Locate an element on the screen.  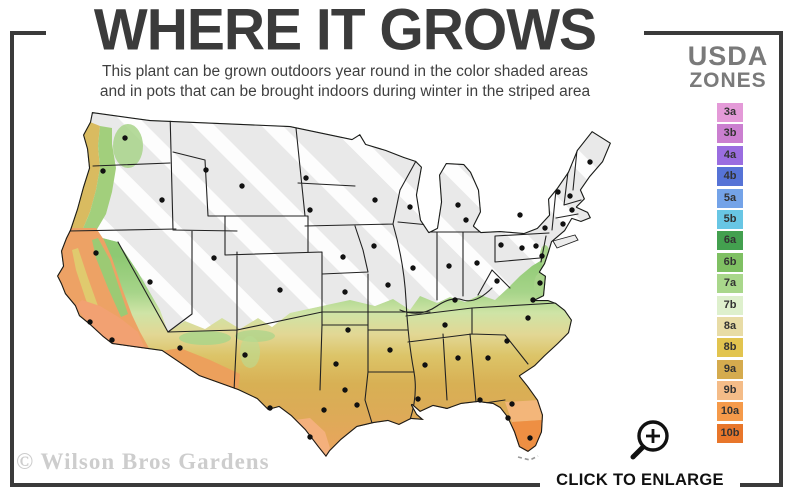
zone-chip-6b: 6b is located at coordinates (730, 262).